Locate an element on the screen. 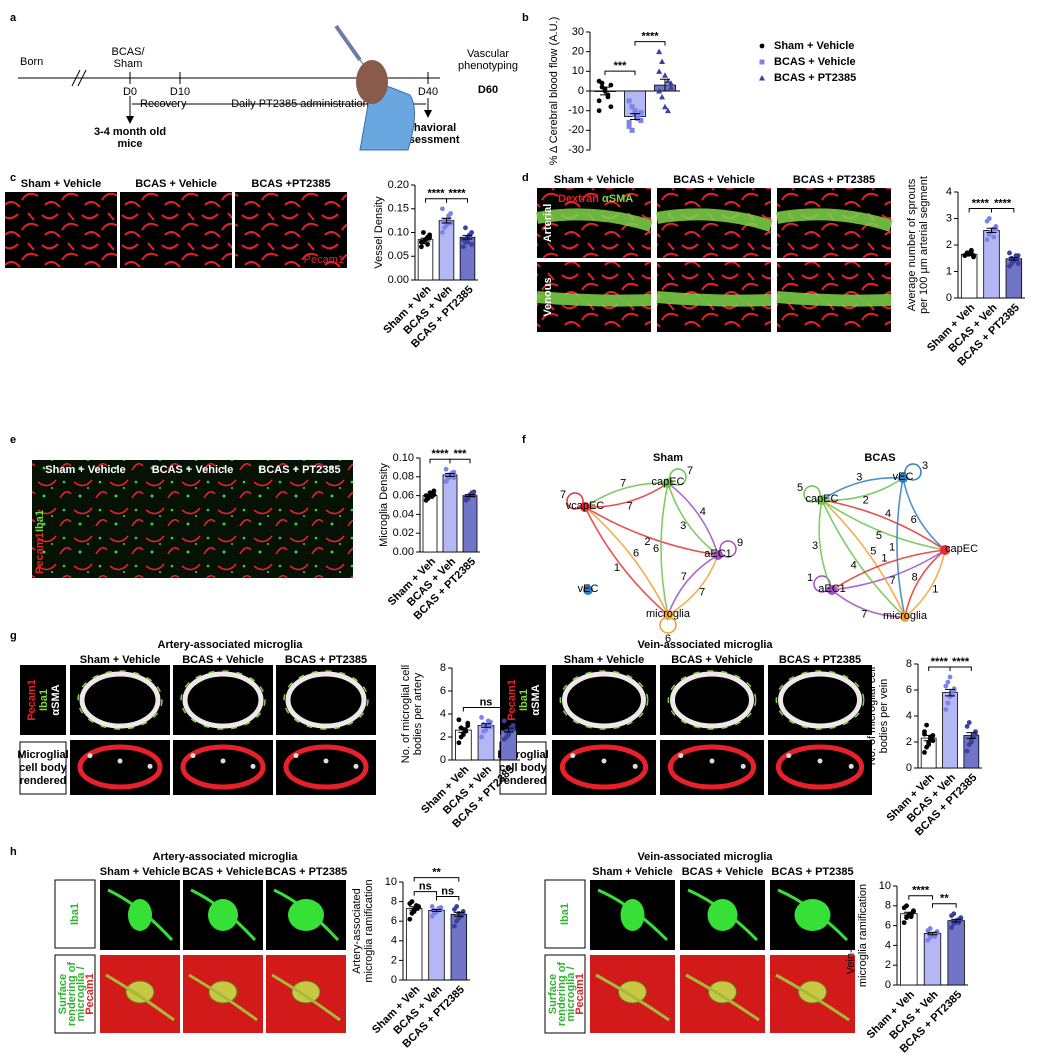 The height and width of the screenshot is (1062, 1042). y-axis-label: microglia ramification is located at coordinates (369, 930).